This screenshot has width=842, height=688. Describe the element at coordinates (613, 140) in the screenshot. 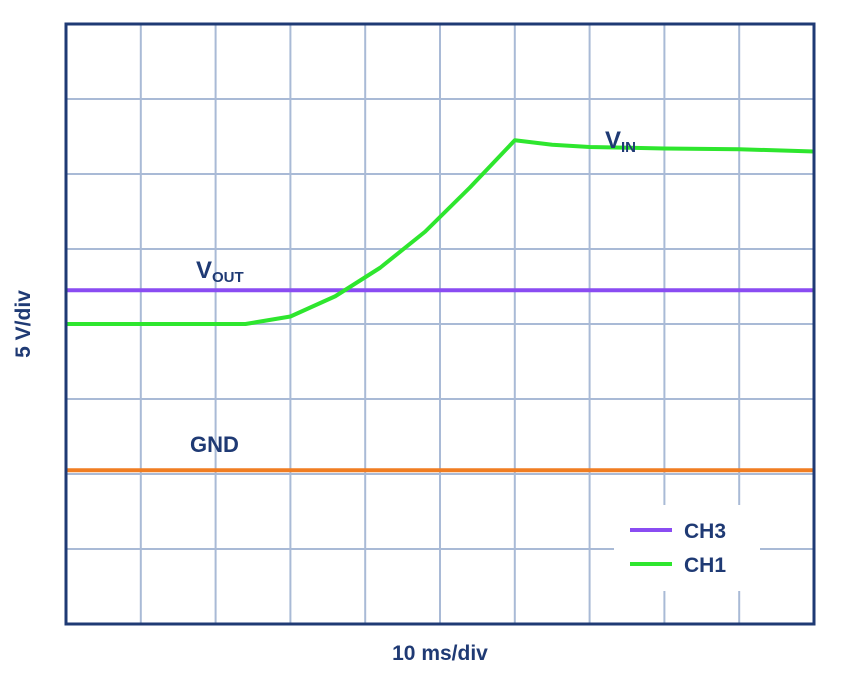

I see `label-vin-main: V` at that location.